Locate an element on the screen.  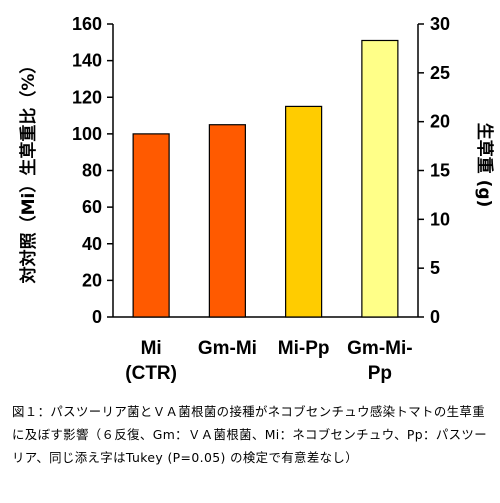
y-tick-label: 0 is located at coordinates (97, 317).